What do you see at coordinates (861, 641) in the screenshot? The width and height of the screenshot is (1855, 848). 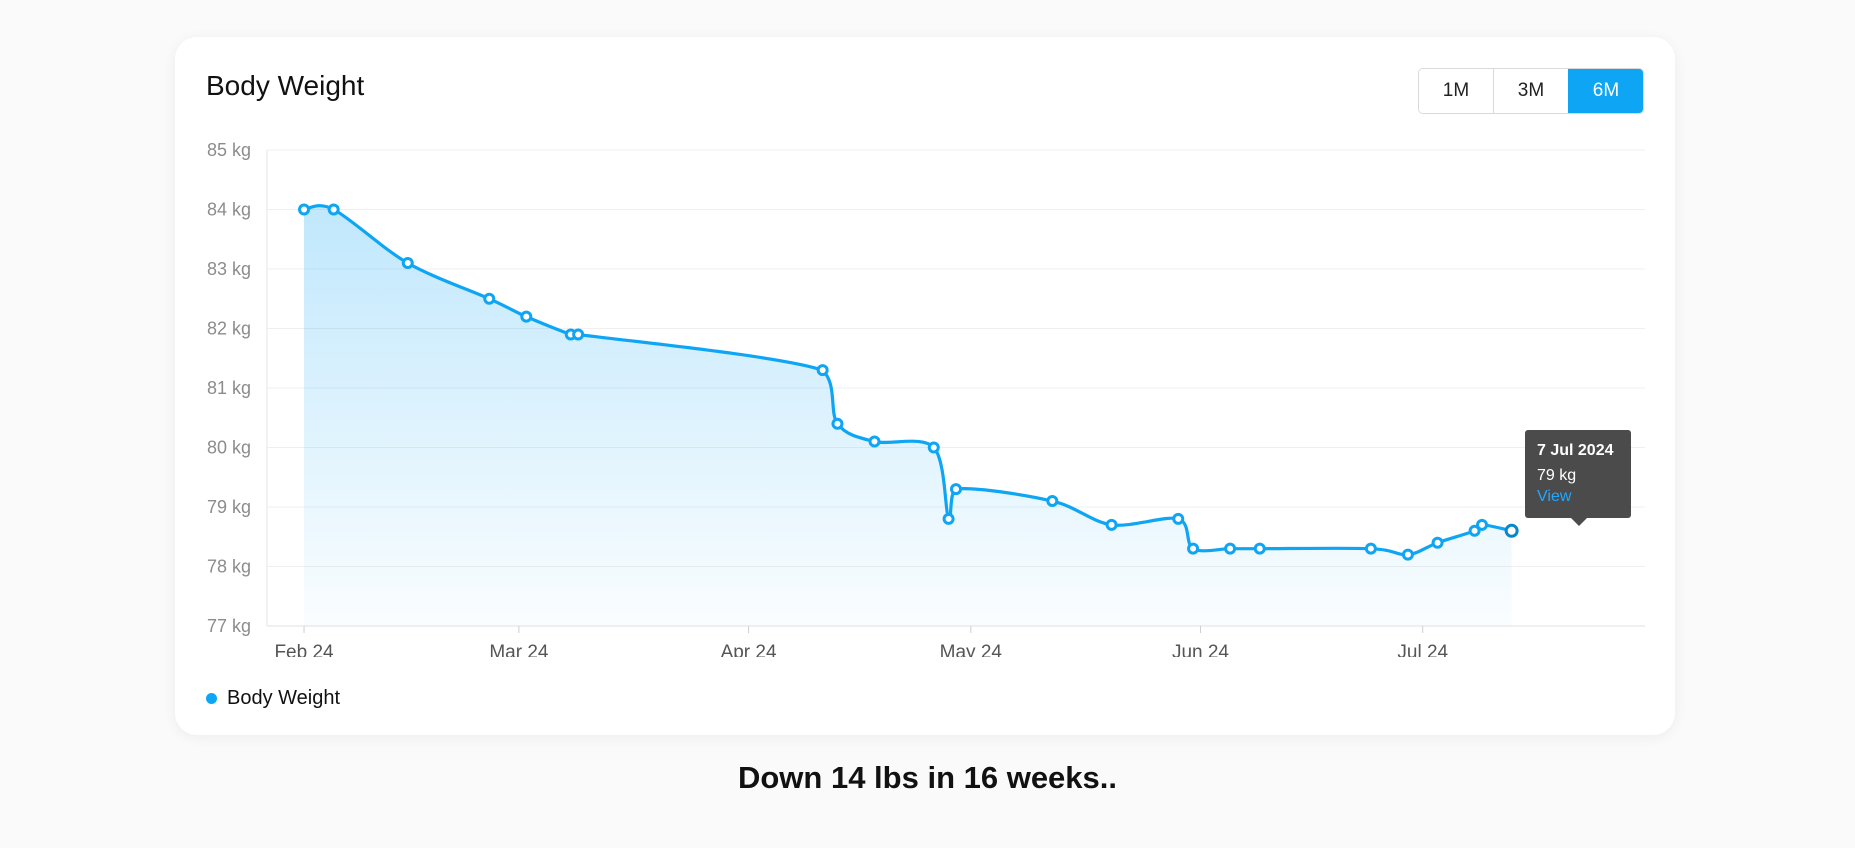 I see `x-axis-ticks: Feb 24 Mar 24 Apr 24 May 24 Jun 24 Jul 24` at bounding box center [861, 641].